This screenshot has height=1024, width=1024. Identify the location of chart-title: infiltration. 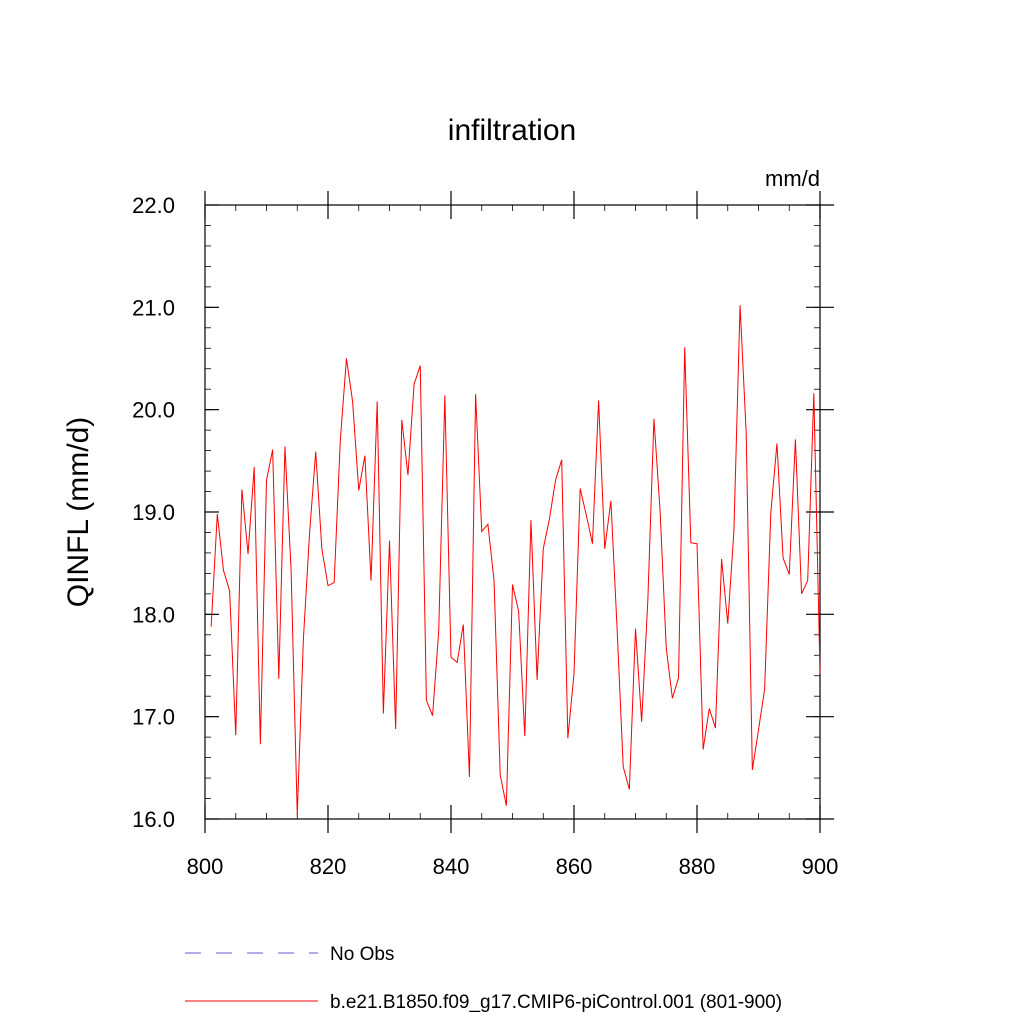
(512, 130).